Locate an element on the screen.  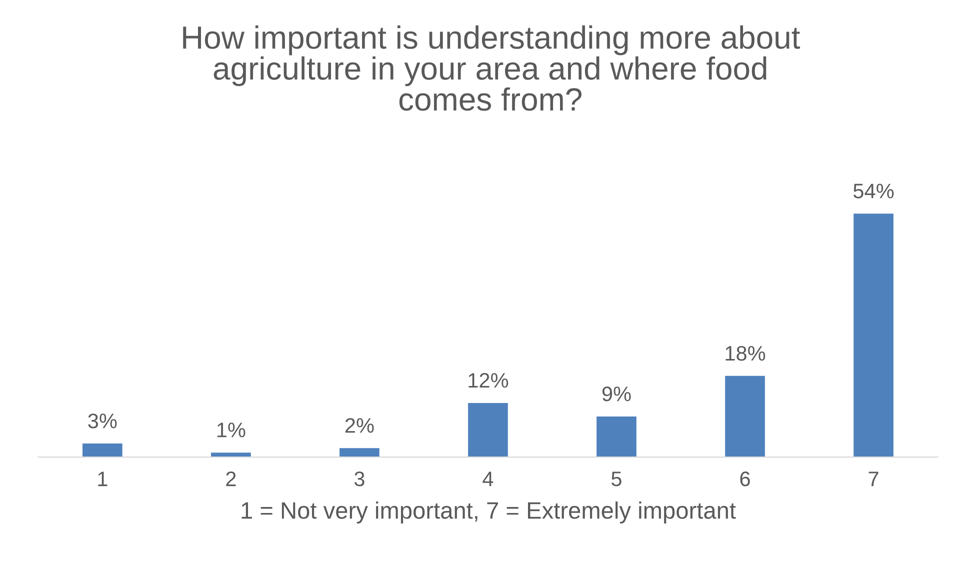
x-tick-label: 5 is located at coordinates (617, 479).